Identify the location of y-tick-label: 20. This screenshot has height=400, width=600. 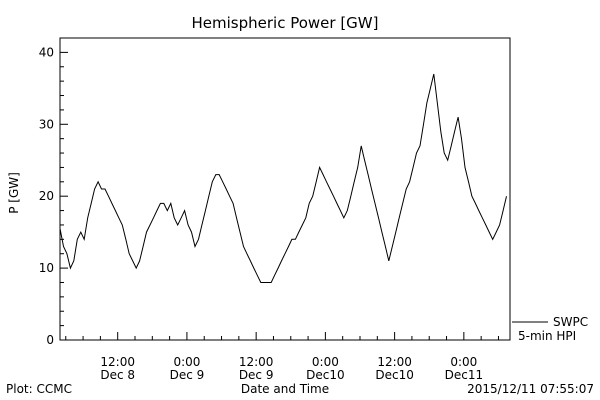
(46, 196).